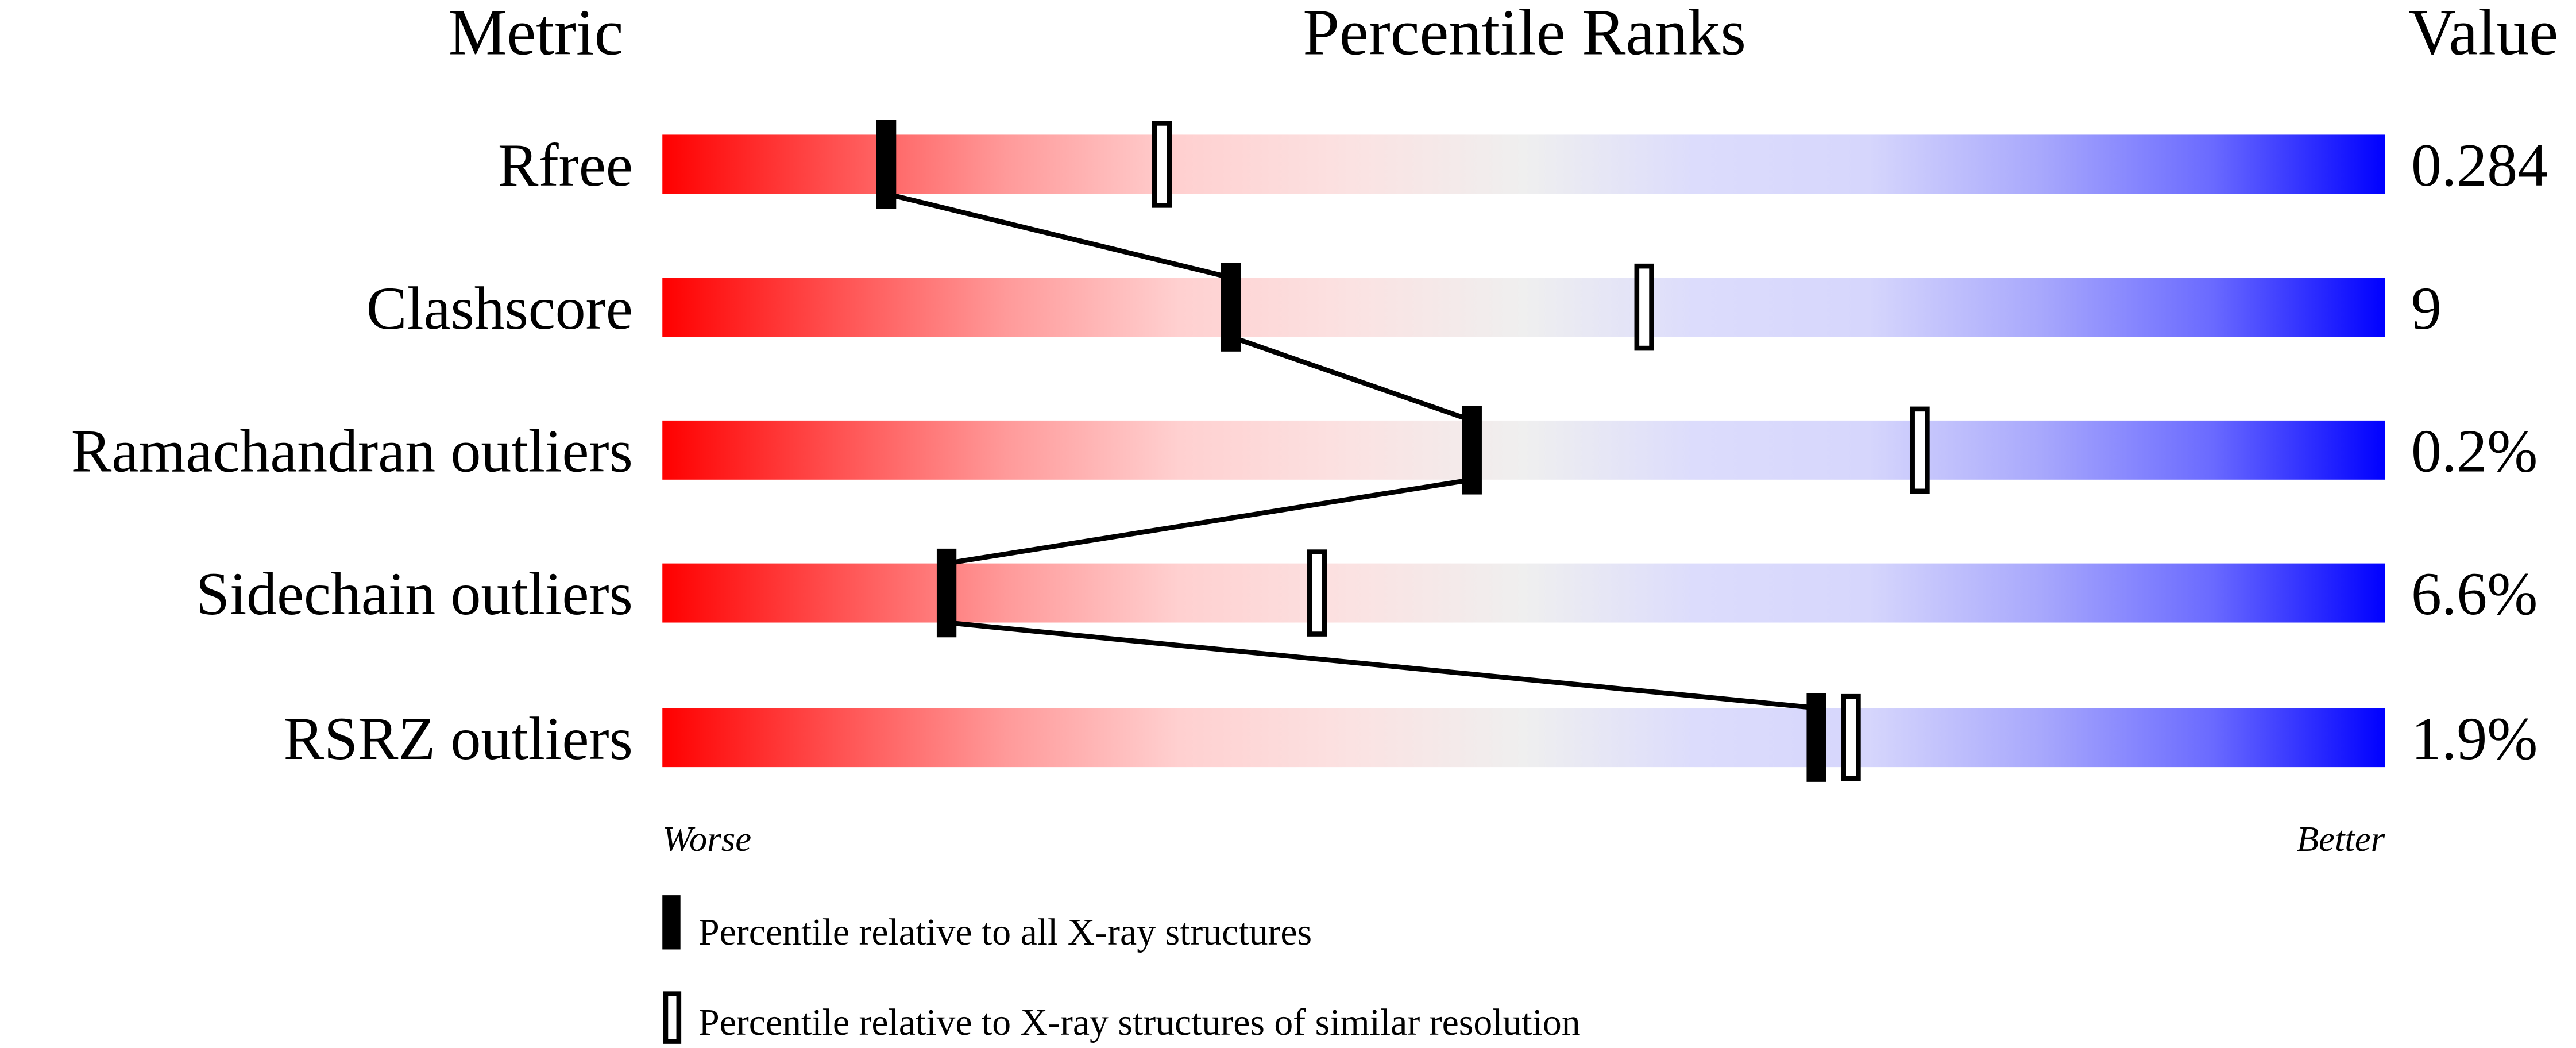 This screenshot has width=2576, height=1048. I want to click on axis-worse-label: Worse, so click(706, 839).